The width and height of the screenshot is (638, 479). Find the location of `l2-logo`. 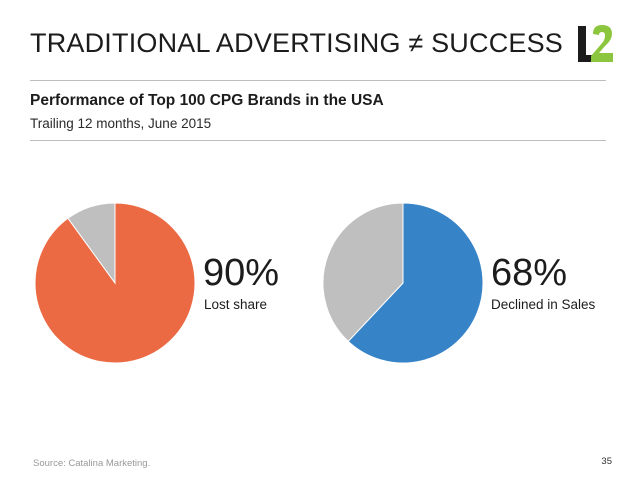

l2-logo is located at coordinates (595, 43).